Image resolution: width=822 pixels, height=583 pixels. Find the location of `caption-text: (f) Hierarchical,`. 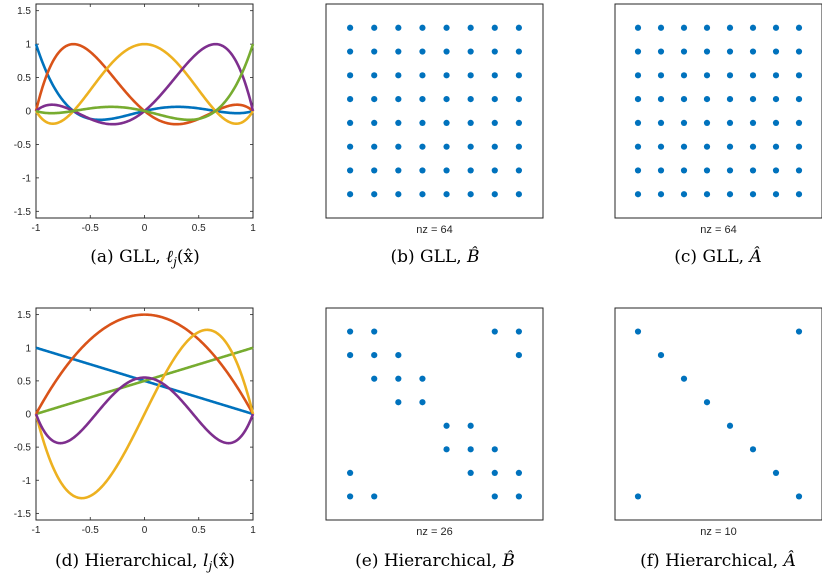

caption-text: (f) Hierarchical, is located at coordinates (711, 561).